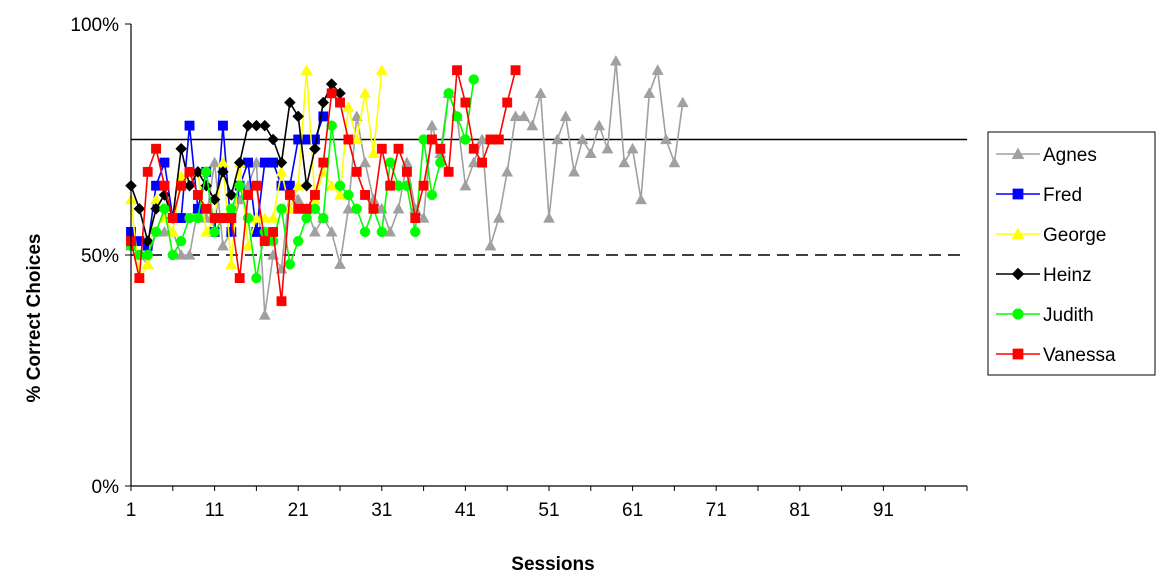 The height and width of the screenshot is (578, 1156). What do you see at coordinates (632, 510) in the screenshot?
I see `x-tick-label: 61` at bounding box center [632, 510].